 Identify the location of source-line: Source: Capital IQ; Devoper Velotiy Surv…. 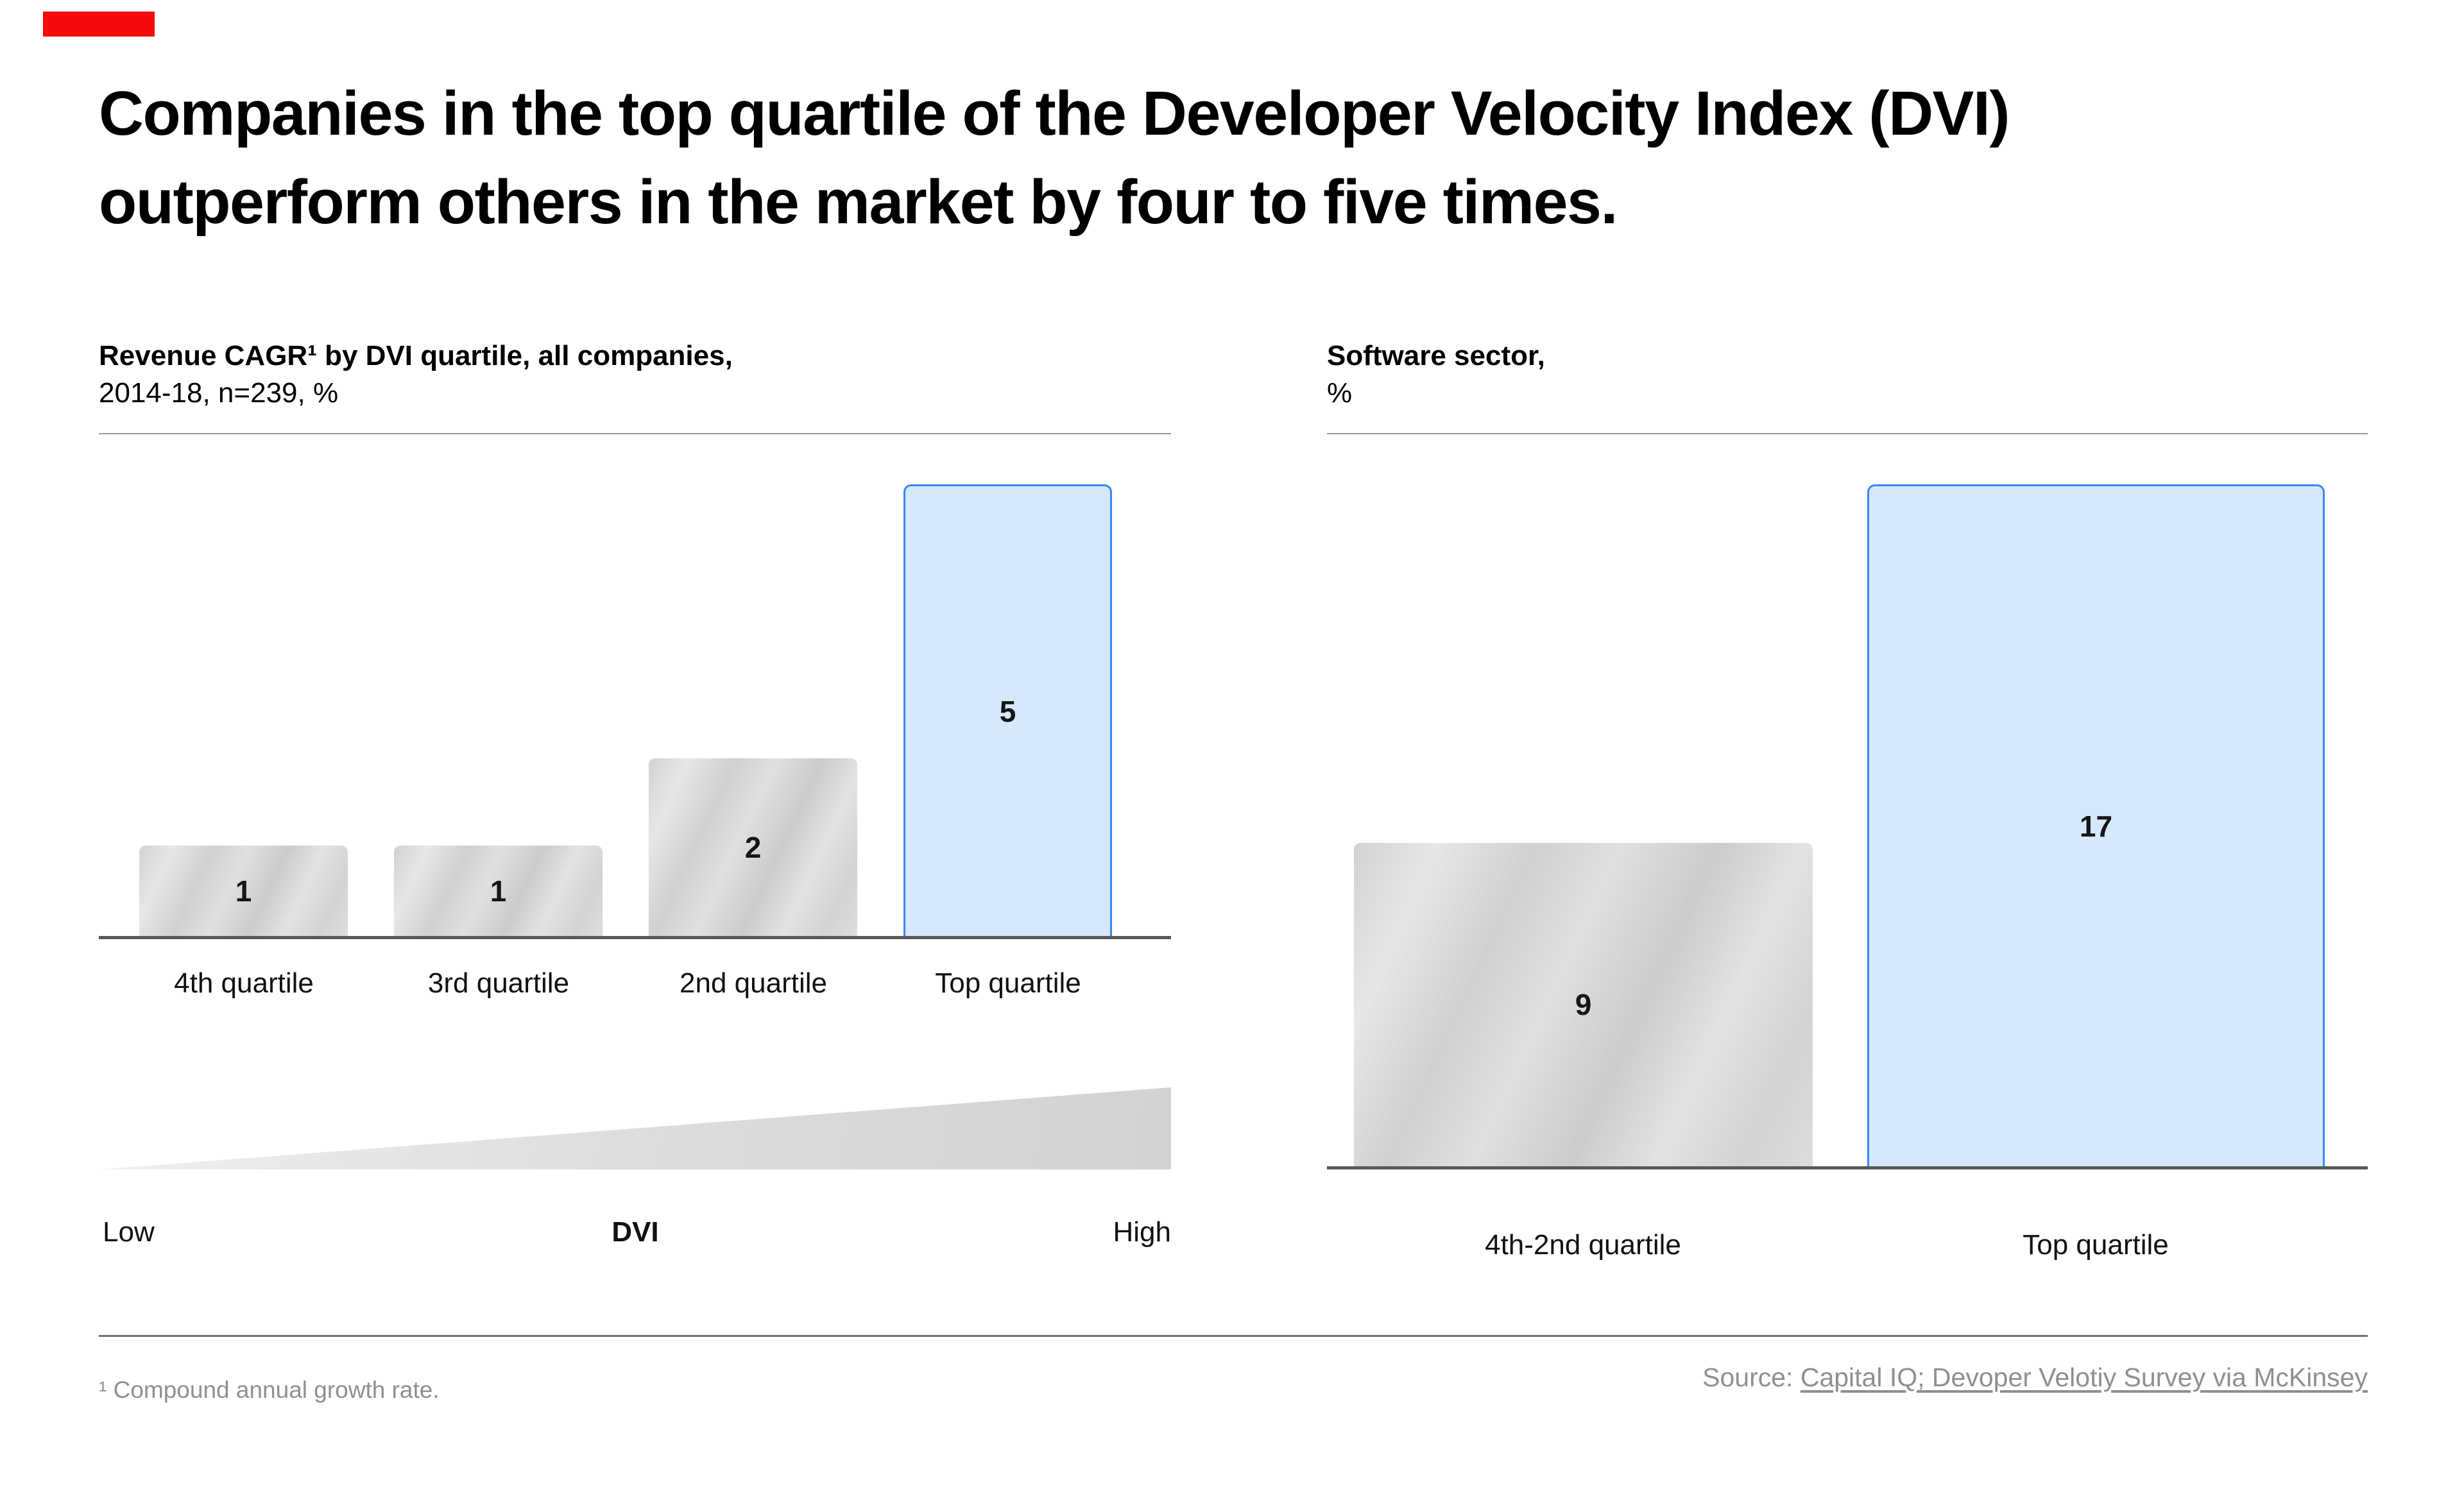
(1919, 1378).